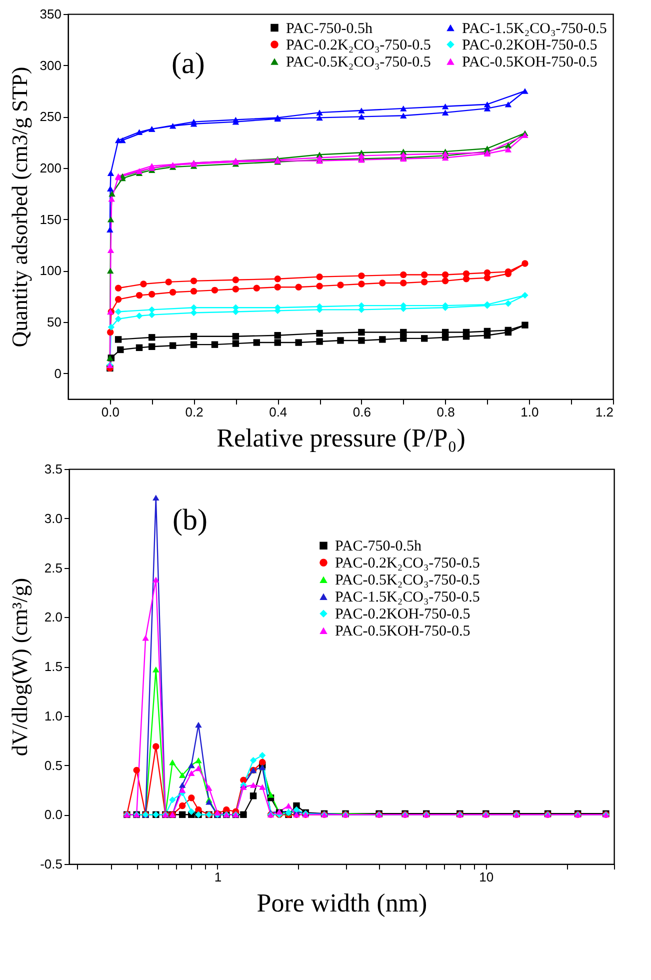 This screenshot has width=651, height=980. I want to click on y-tick-label: 2.5, so click(53, 568).